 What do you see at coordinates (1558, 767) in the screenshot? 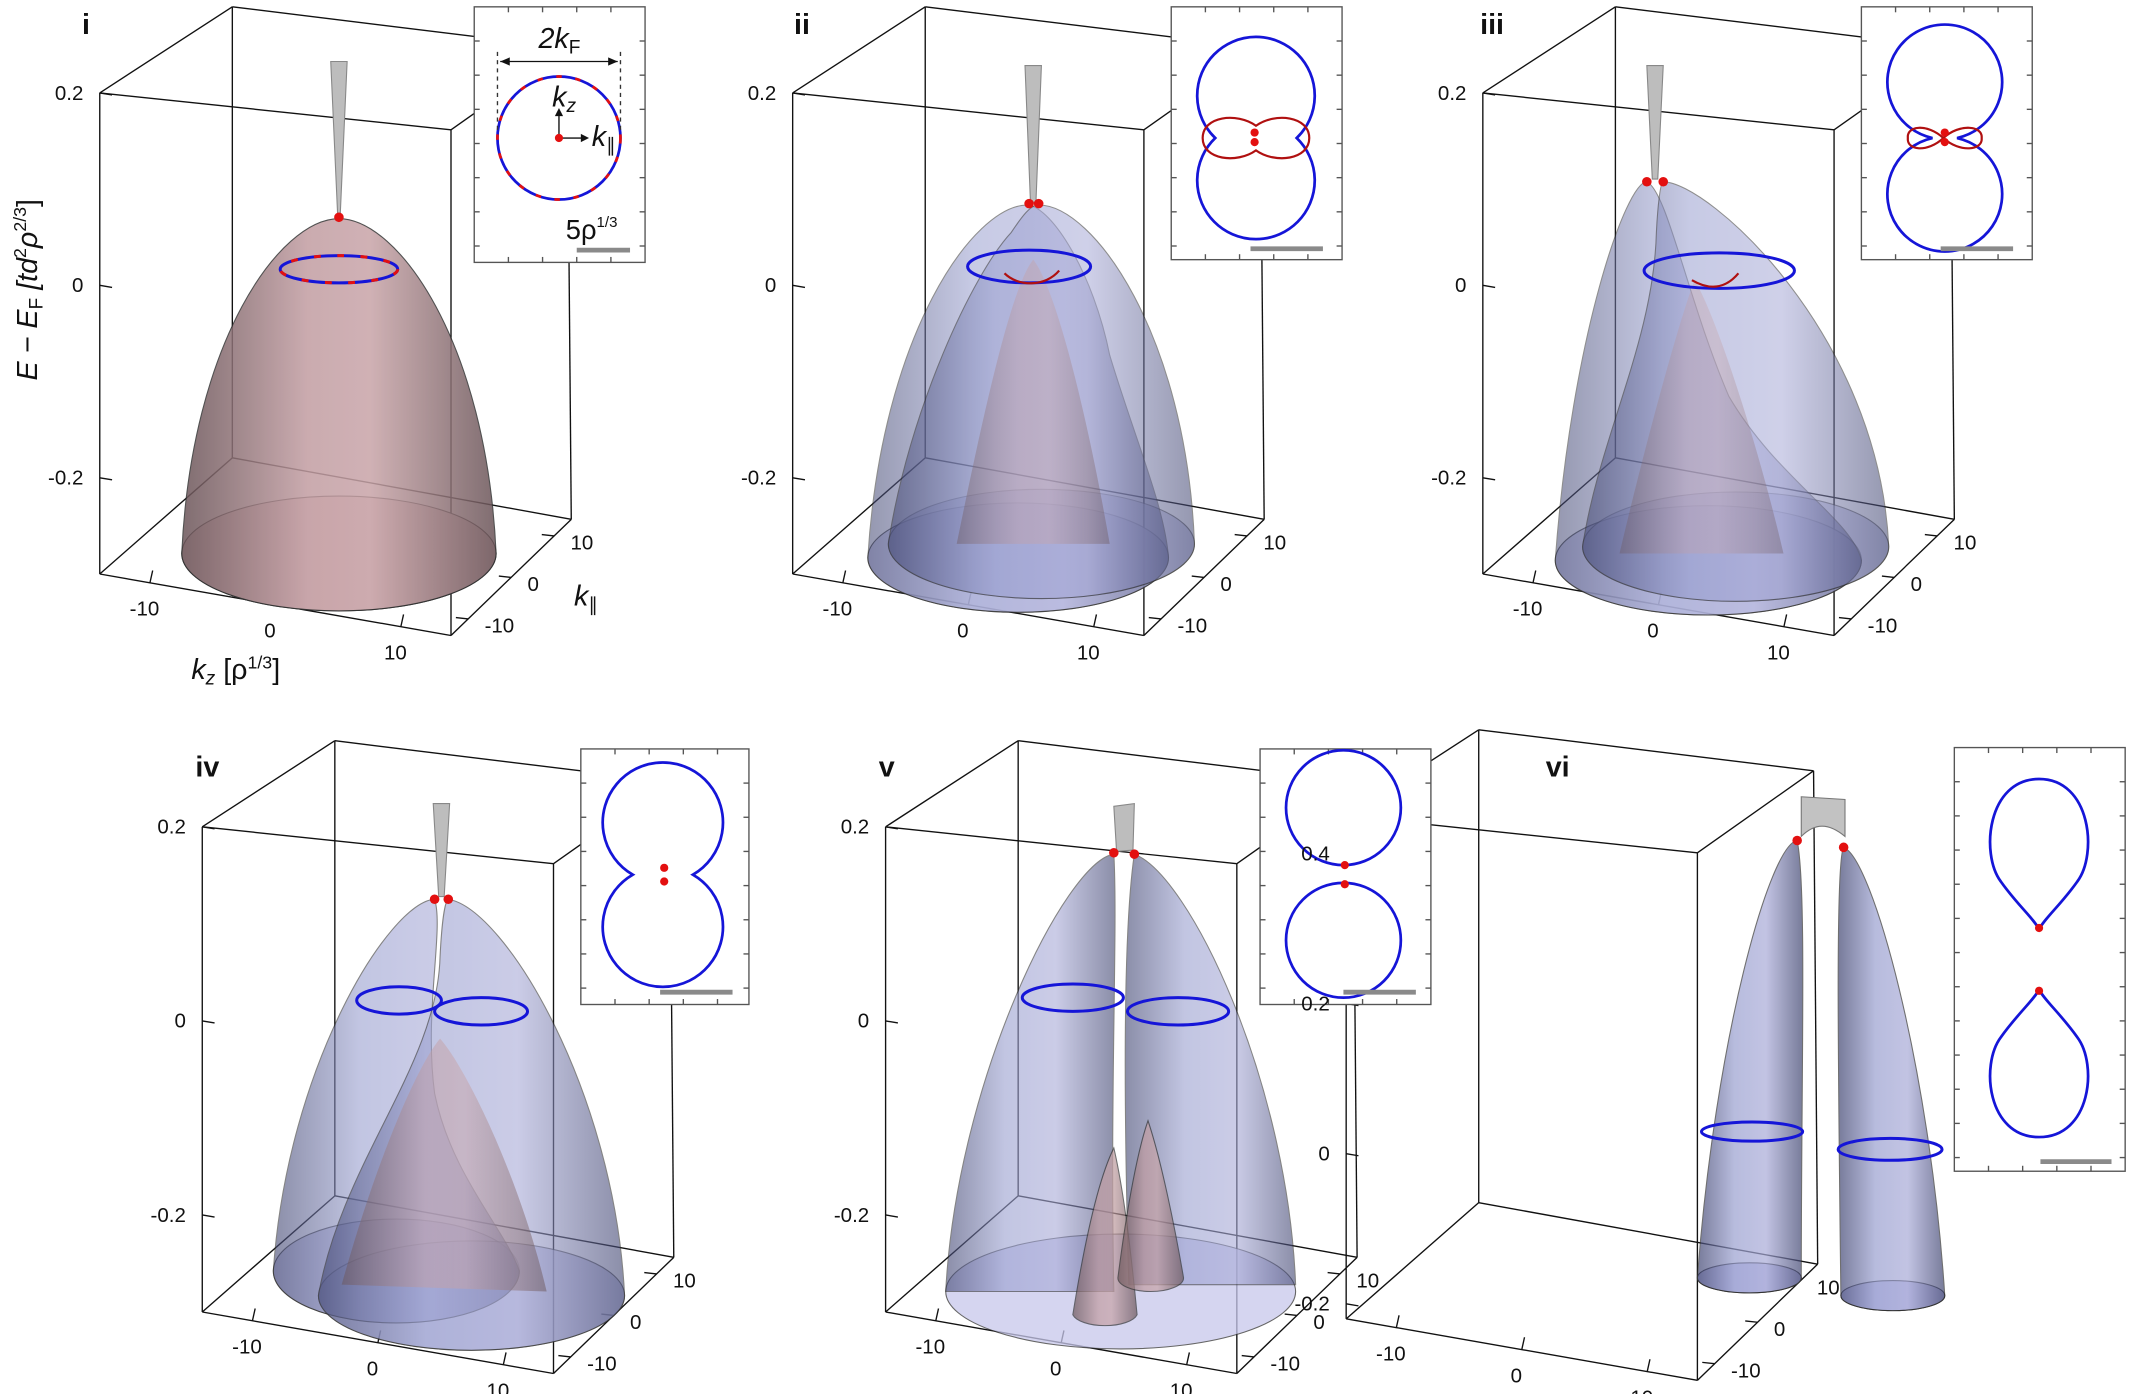
I see `panel-label: vi` at bounding box center [1558, 767].